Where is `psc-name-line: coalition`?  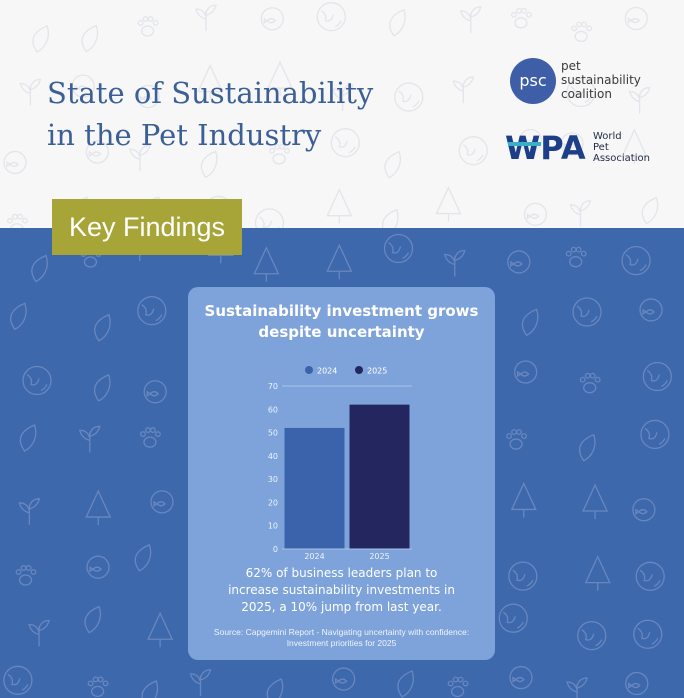 psc-name-line: coalition is located at coordinates (586, 94).